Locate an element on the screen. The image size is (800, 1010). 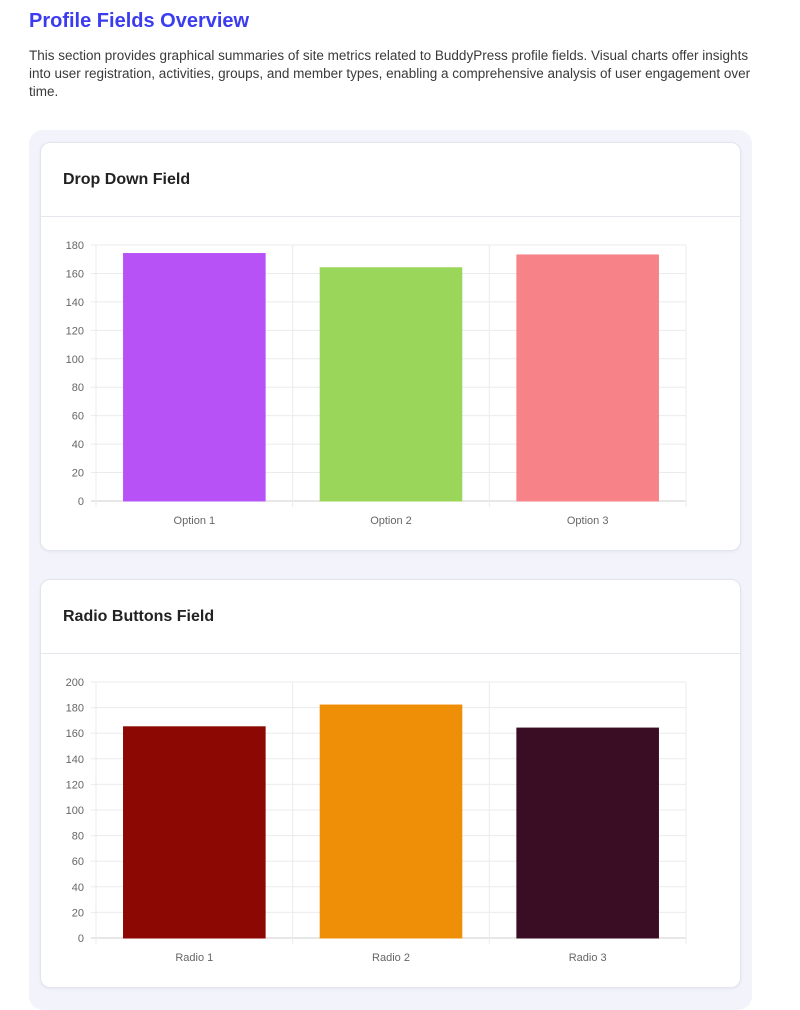
card-header: Radio Buttons Field is located at coordinates (390, 617).